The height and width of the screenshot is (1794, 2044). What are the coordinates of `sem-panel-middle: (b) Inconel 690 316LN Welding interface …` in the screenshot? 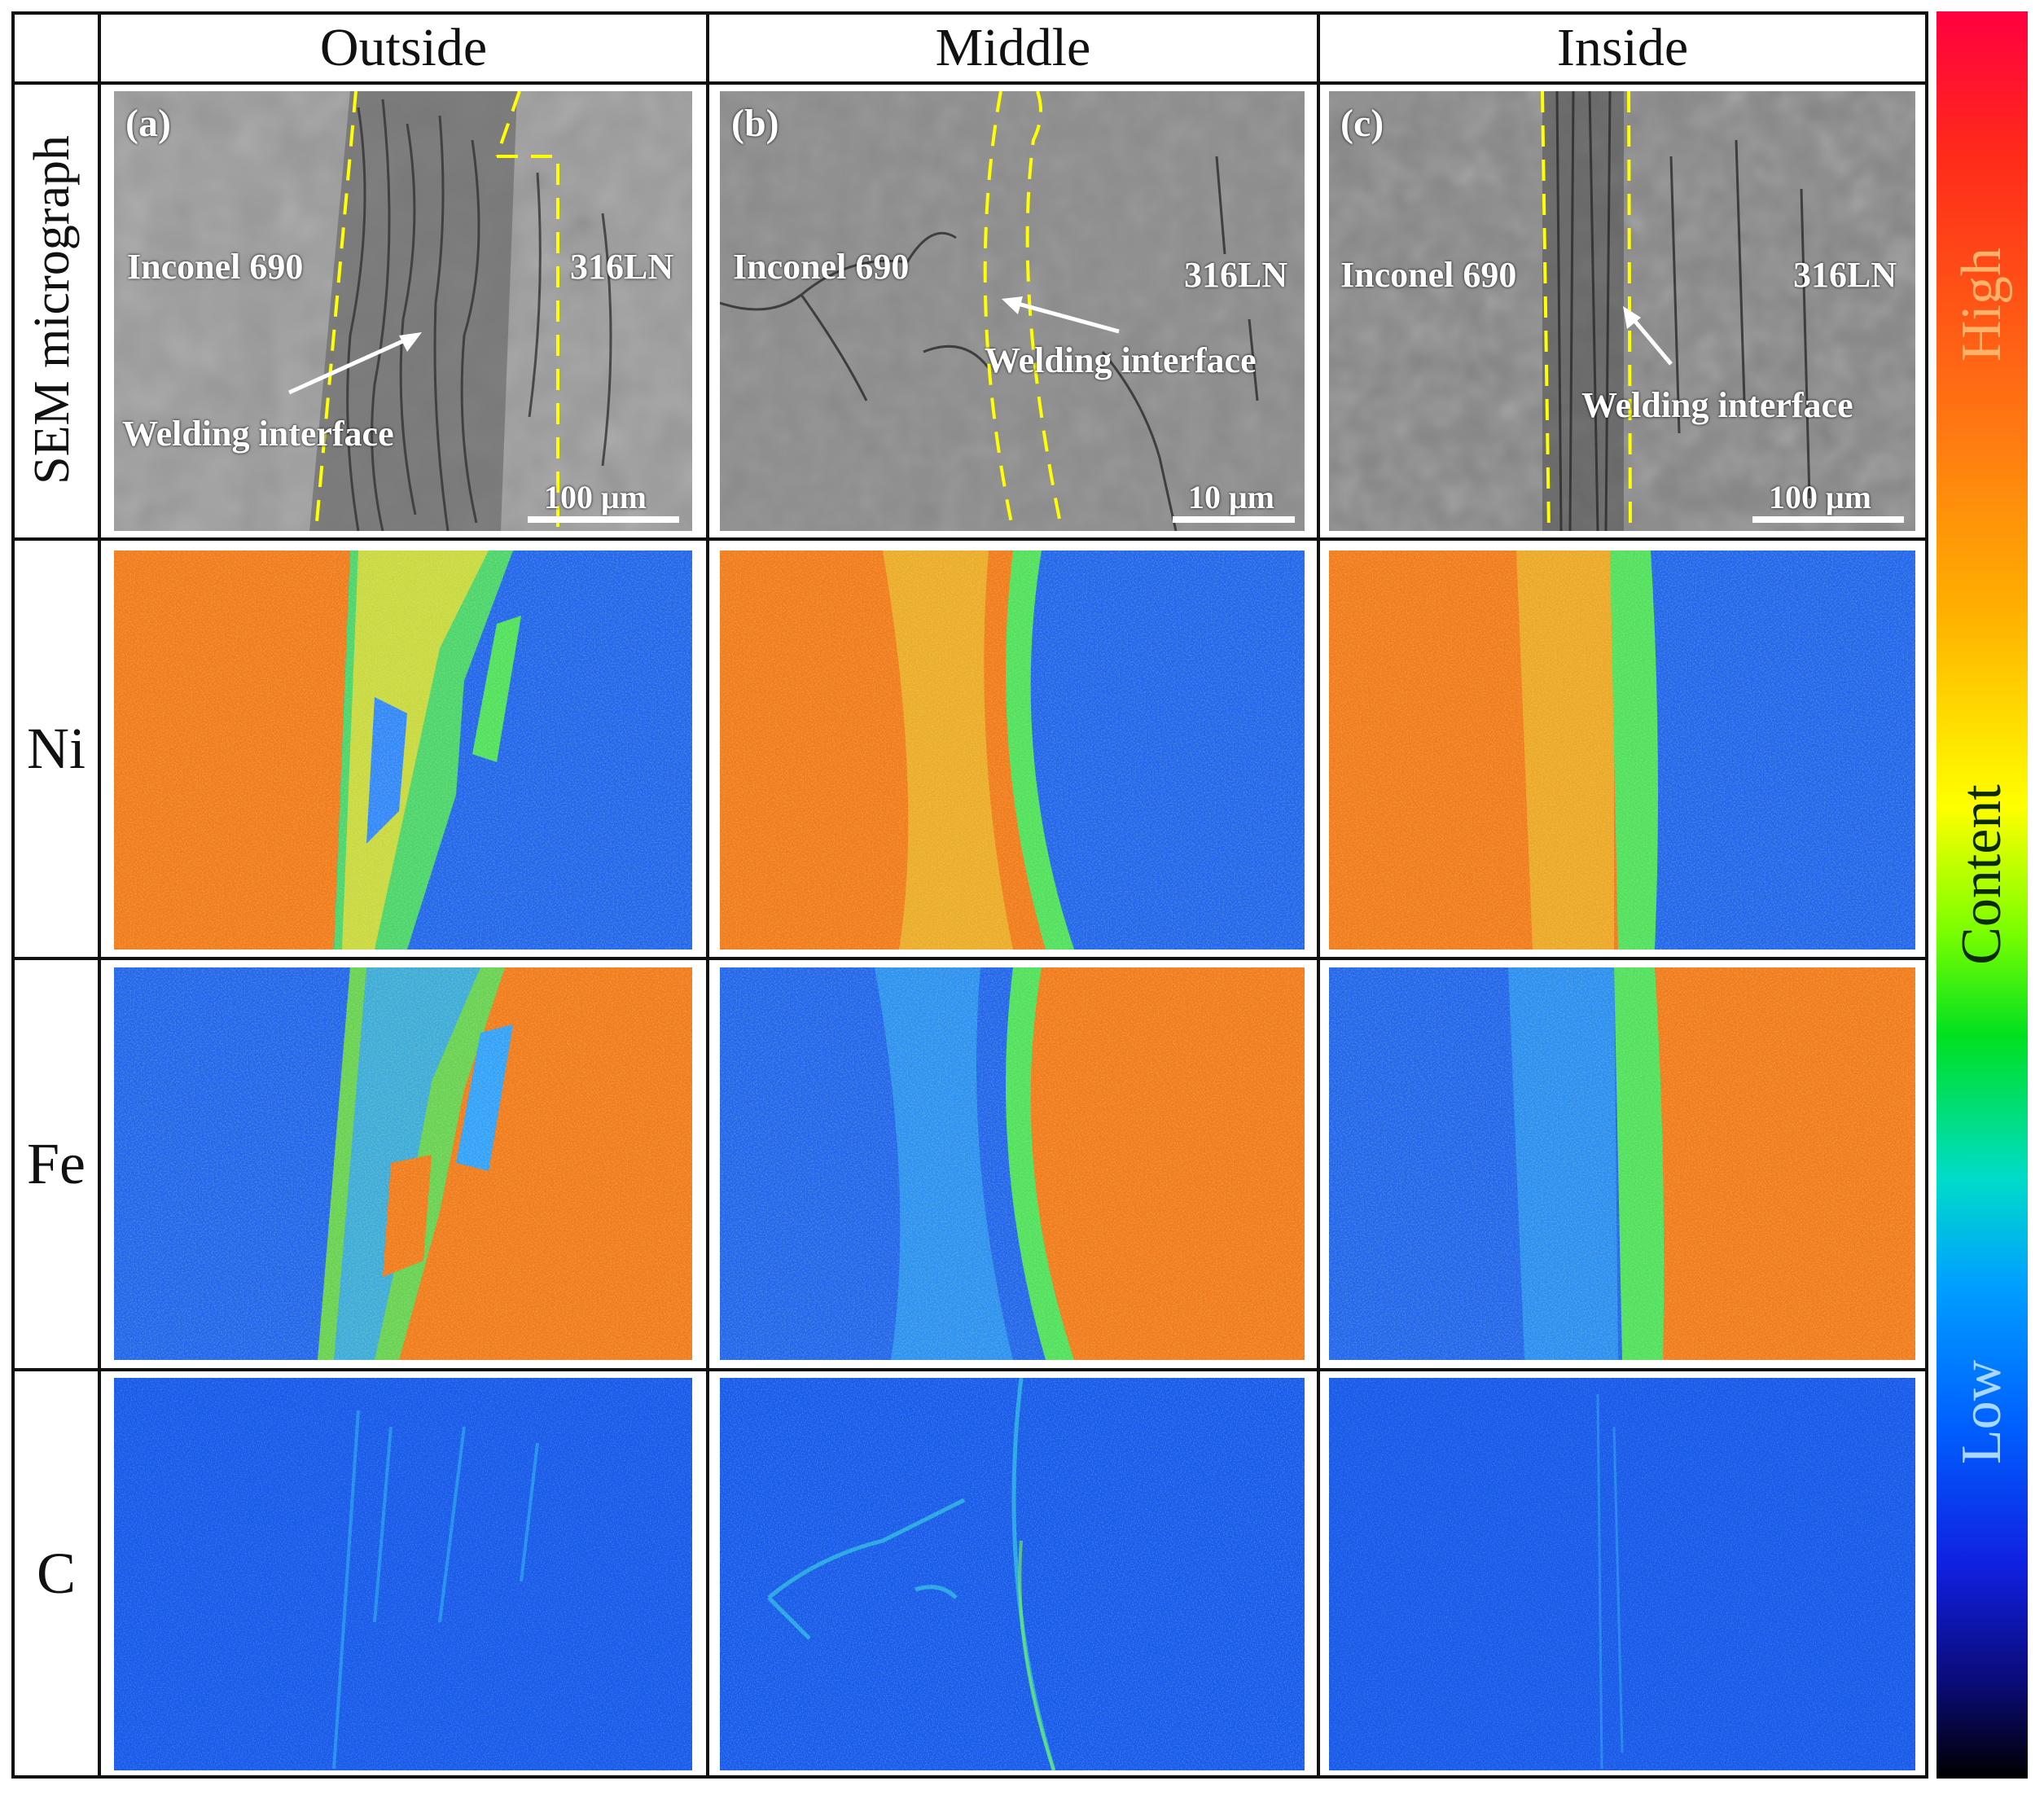 It's located at (1012, 311).